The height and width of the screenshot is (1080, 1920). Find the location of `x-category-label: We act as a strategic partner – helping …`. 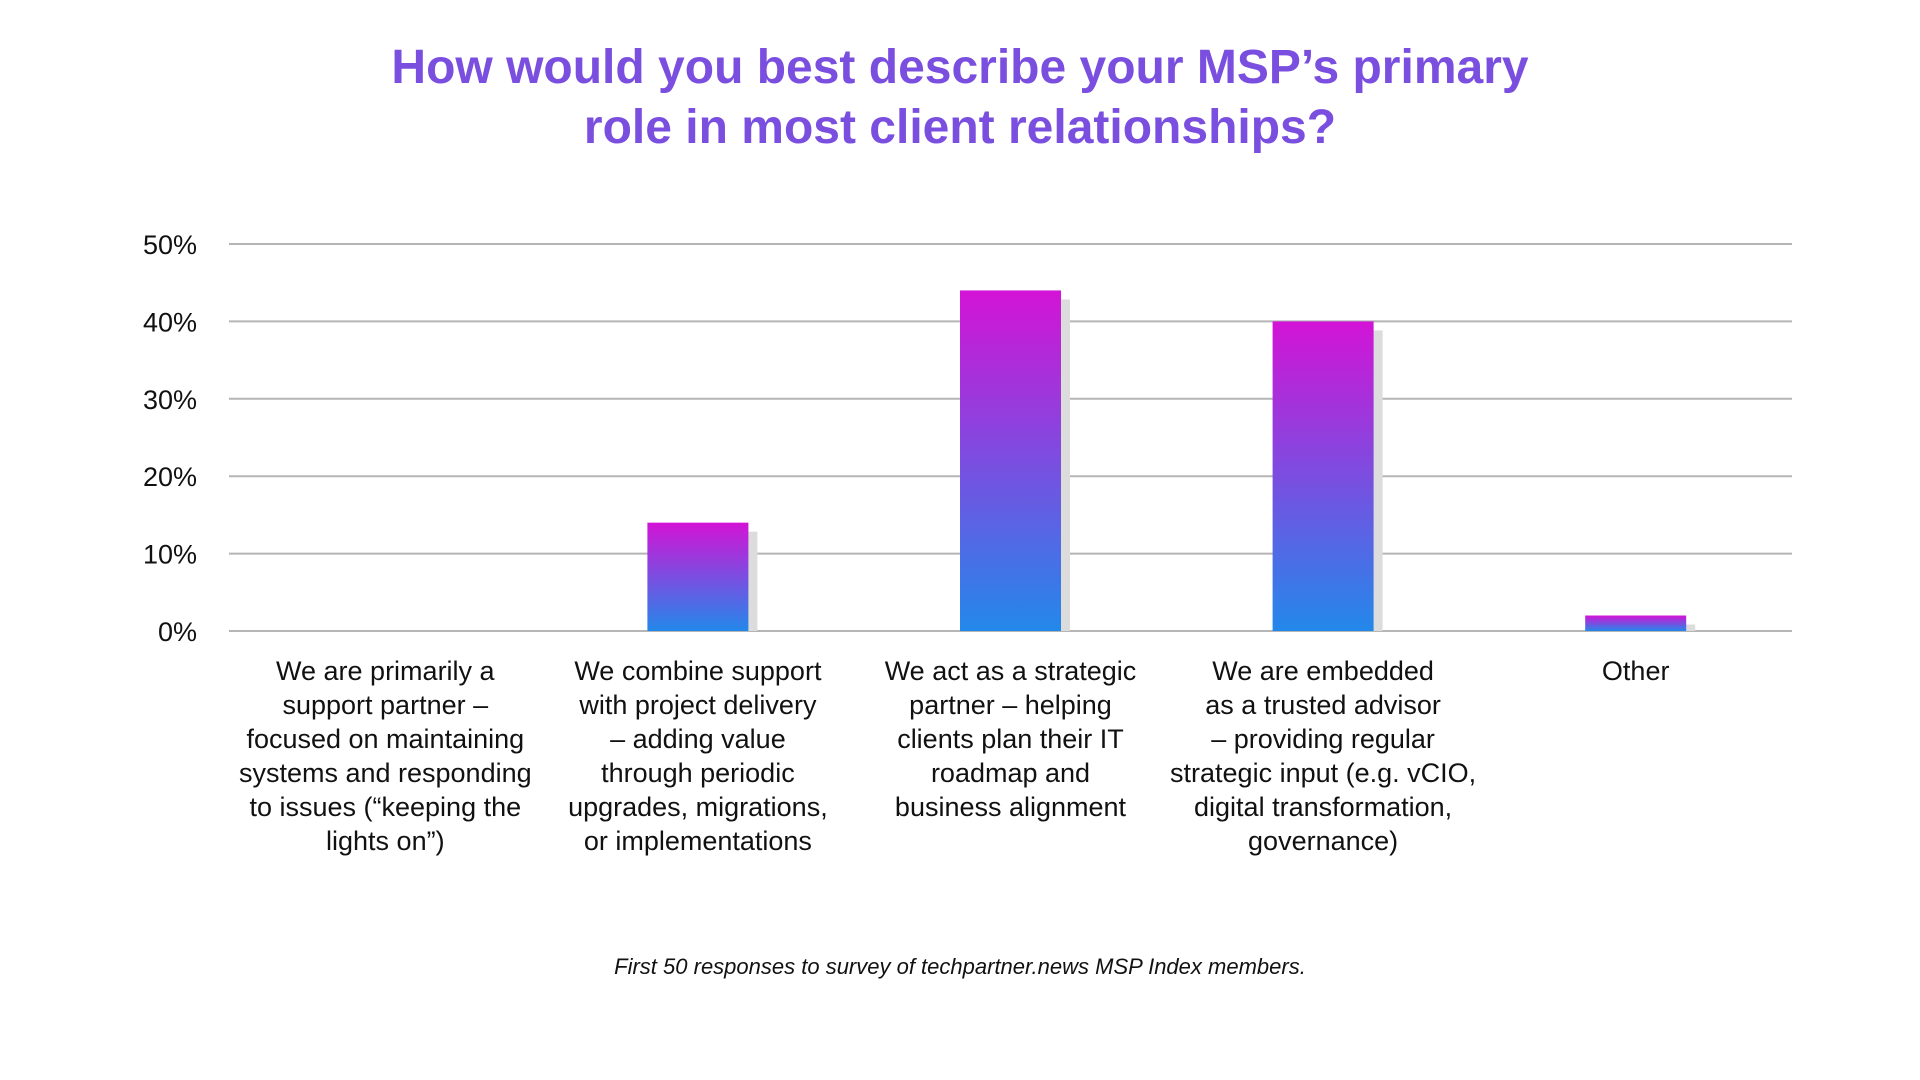

x-category-label: We act as a strategic partner – helping … is located at coordinates (1010, 739).